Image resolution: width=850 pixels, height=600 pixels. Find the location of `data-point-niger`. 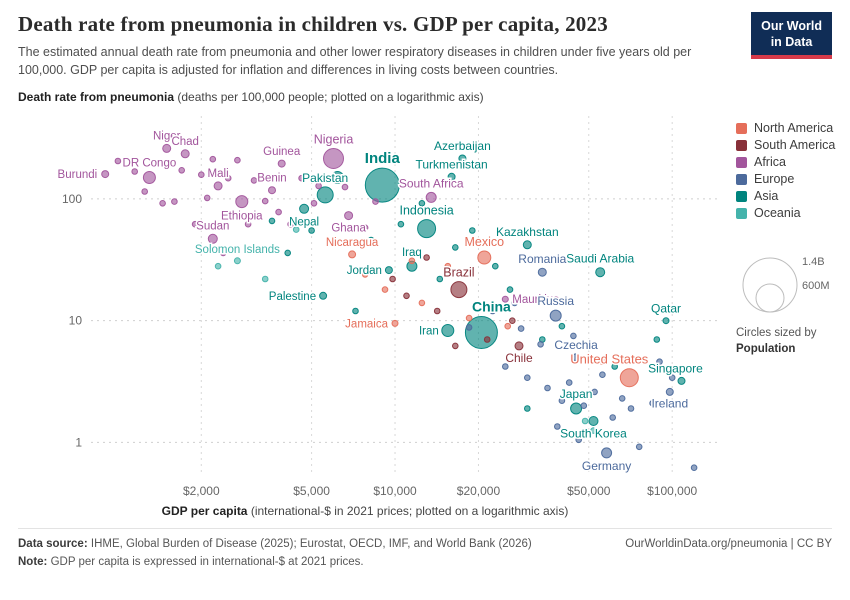

data-point-niger is located at coordinates (167, 149).